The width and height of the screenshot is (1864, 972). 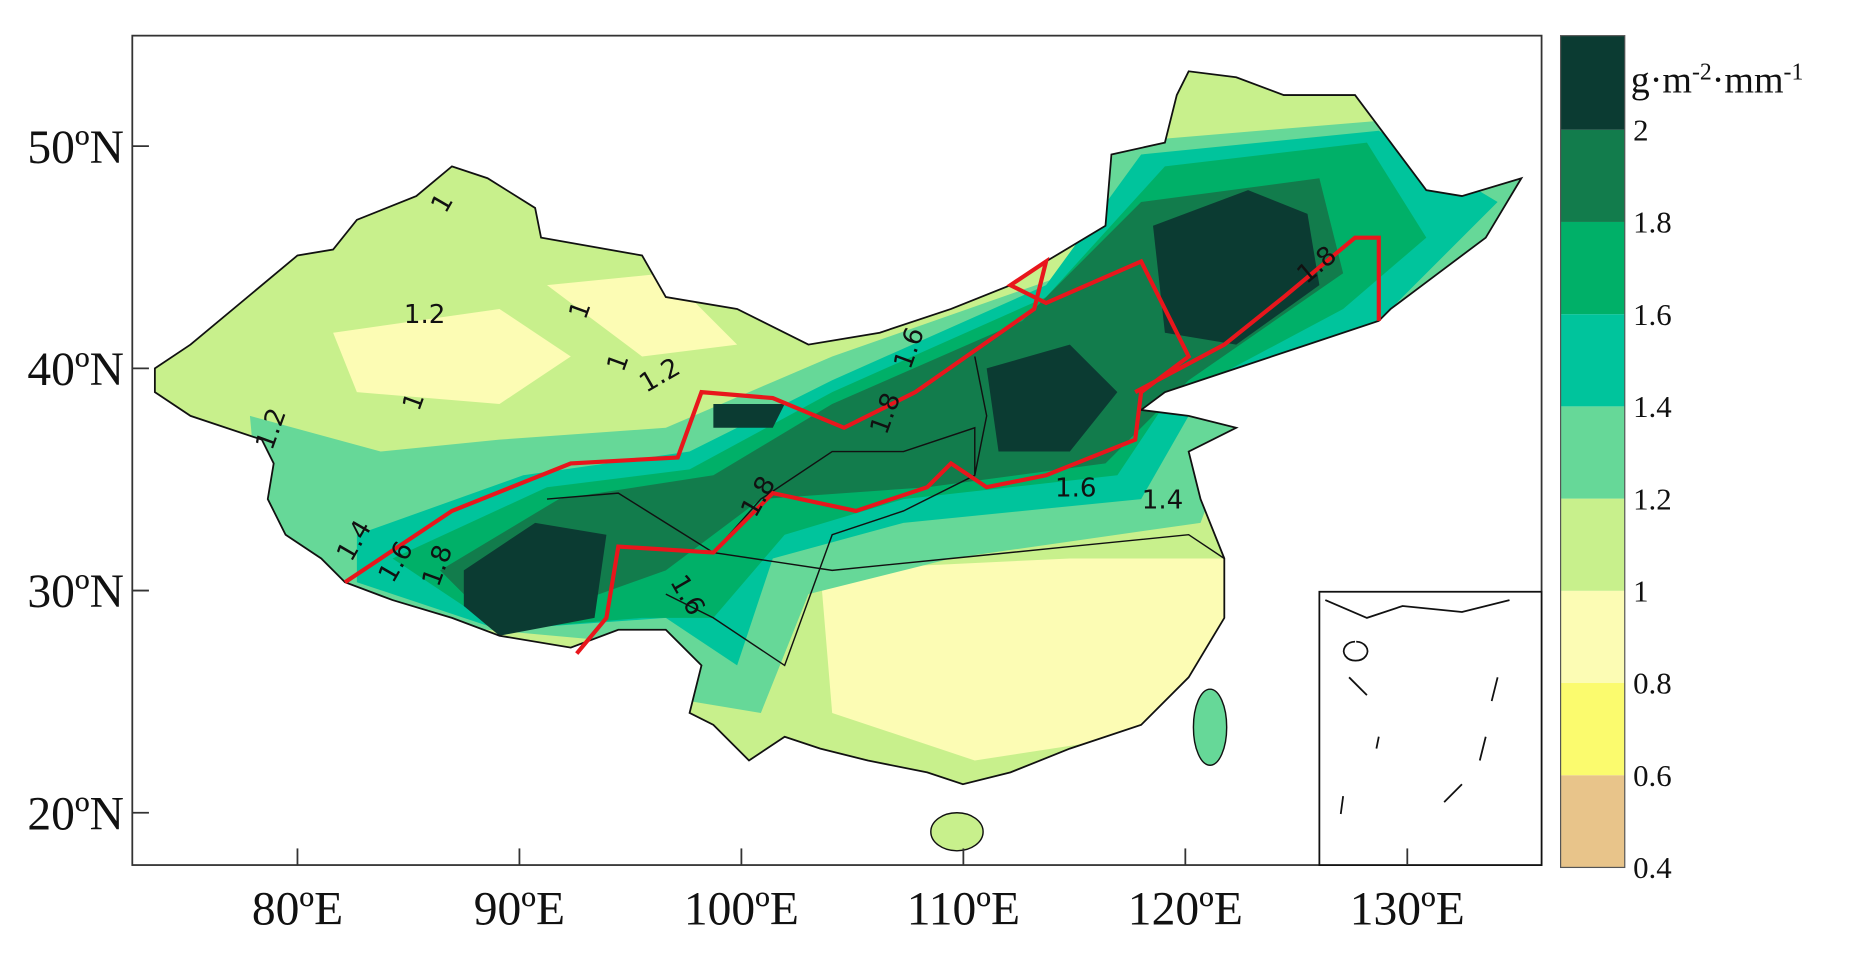 I want to click on colorbar-unit: g·m-2·mm-1, so click(x=1717, y=81).